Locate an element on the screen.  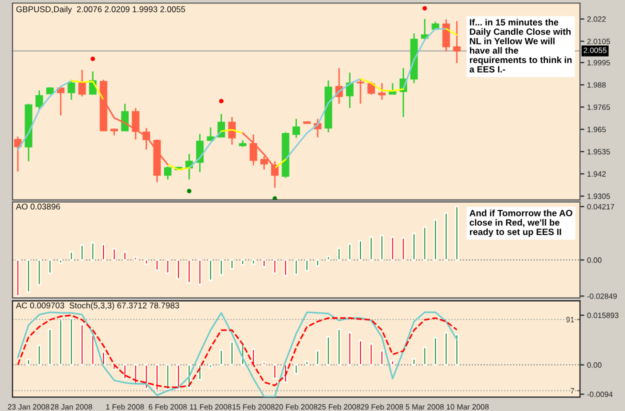
chart-title: AC 0.009703 Stoch(5,3,3) 67.3712 78.7983 is located at coordinates (98, 306).